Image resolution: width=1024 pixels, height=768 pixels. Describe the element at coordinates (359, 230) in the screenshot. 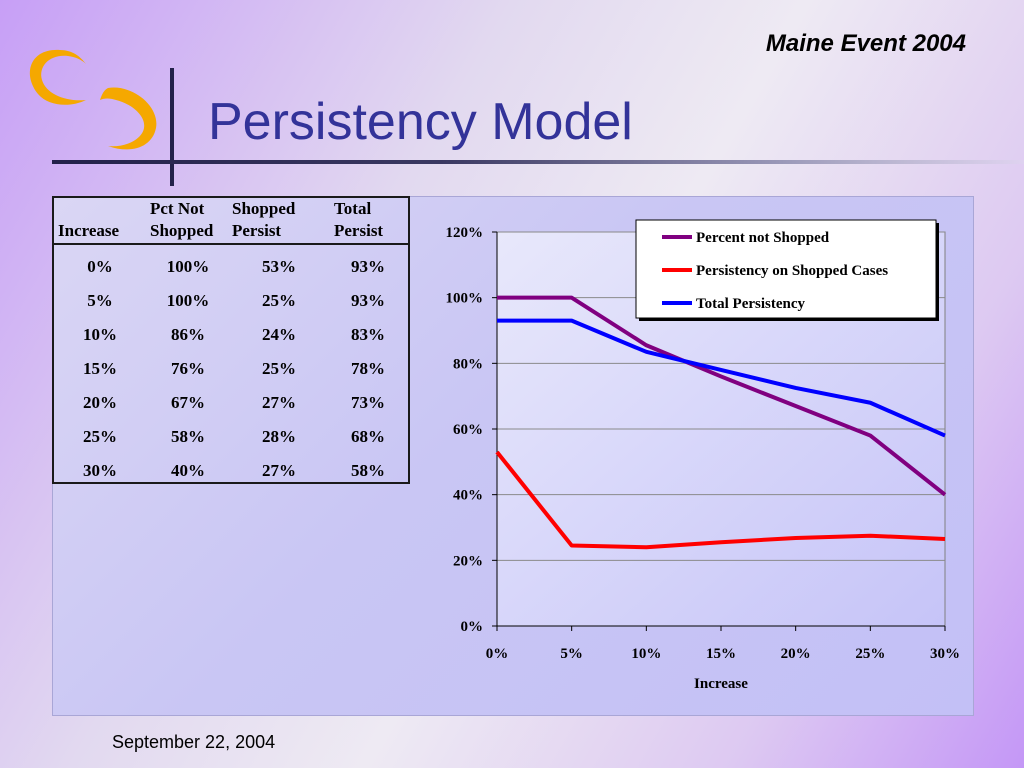

I see `header-total-persist-line2: Persist` at that location.